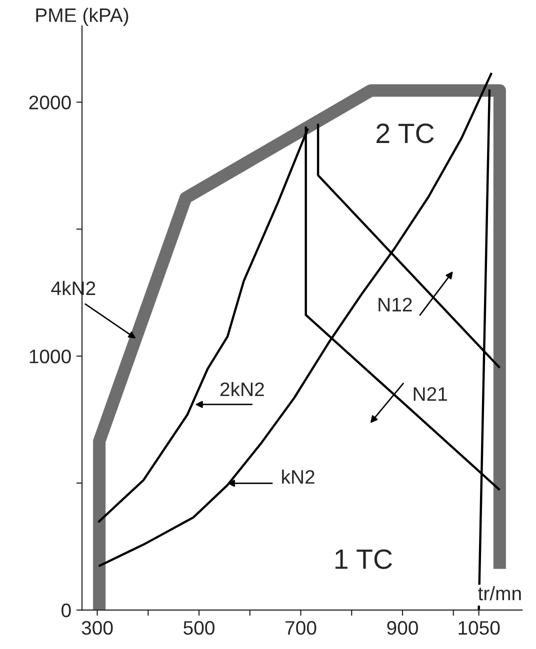 This screenshot has width=536, height=649. I want to click on annotation: kN2, so click(298, 477).